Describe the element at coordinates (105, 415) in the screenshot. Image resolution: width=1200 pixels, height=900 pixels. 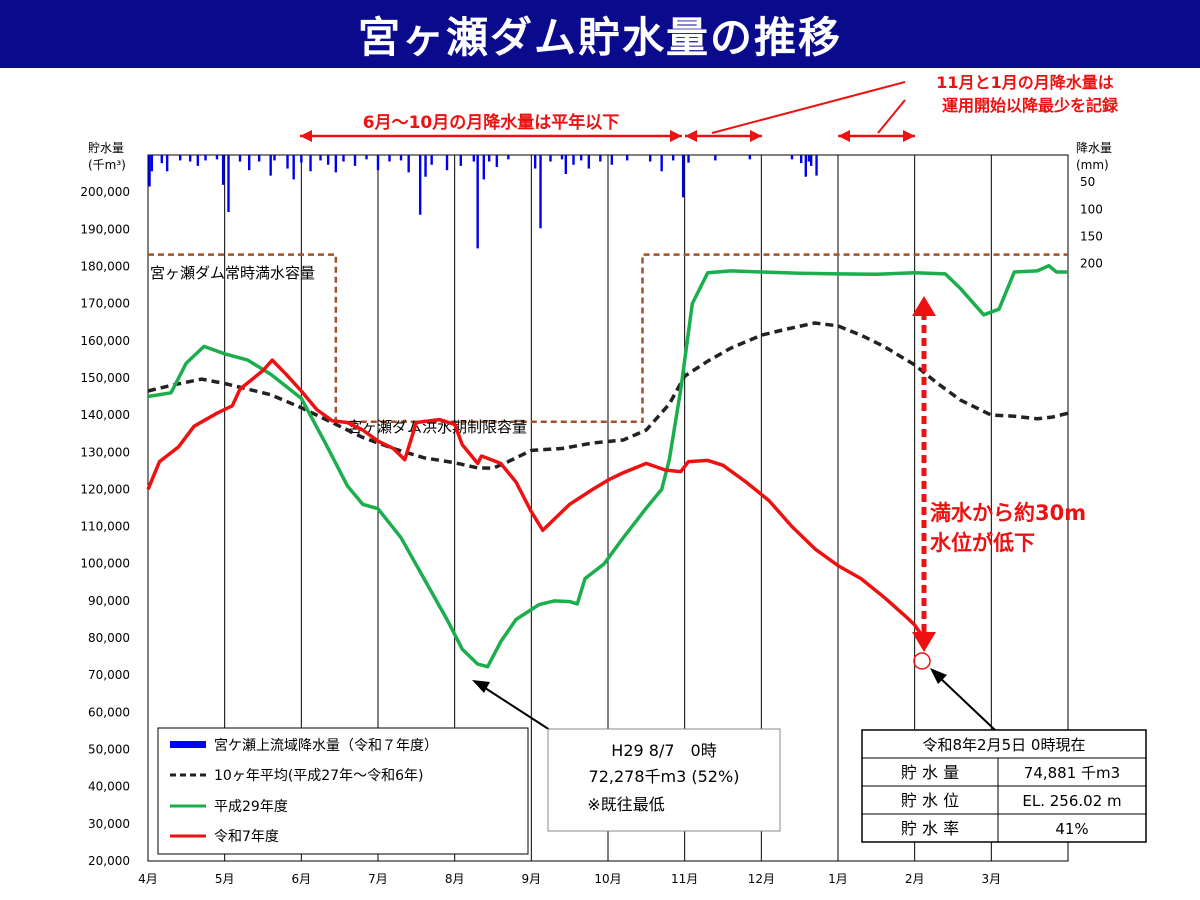
I see `y-tick-label: 140,000` at that location.